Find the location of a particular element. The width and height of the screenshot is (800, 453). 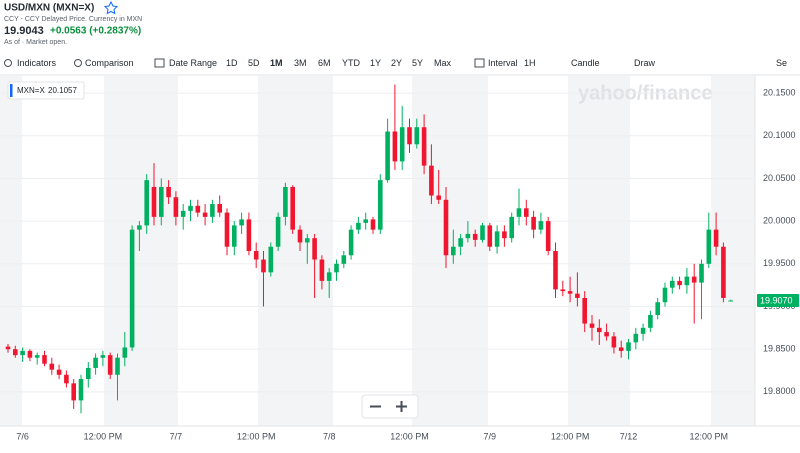

range-button: 3M is located at coordinates (300, 63).